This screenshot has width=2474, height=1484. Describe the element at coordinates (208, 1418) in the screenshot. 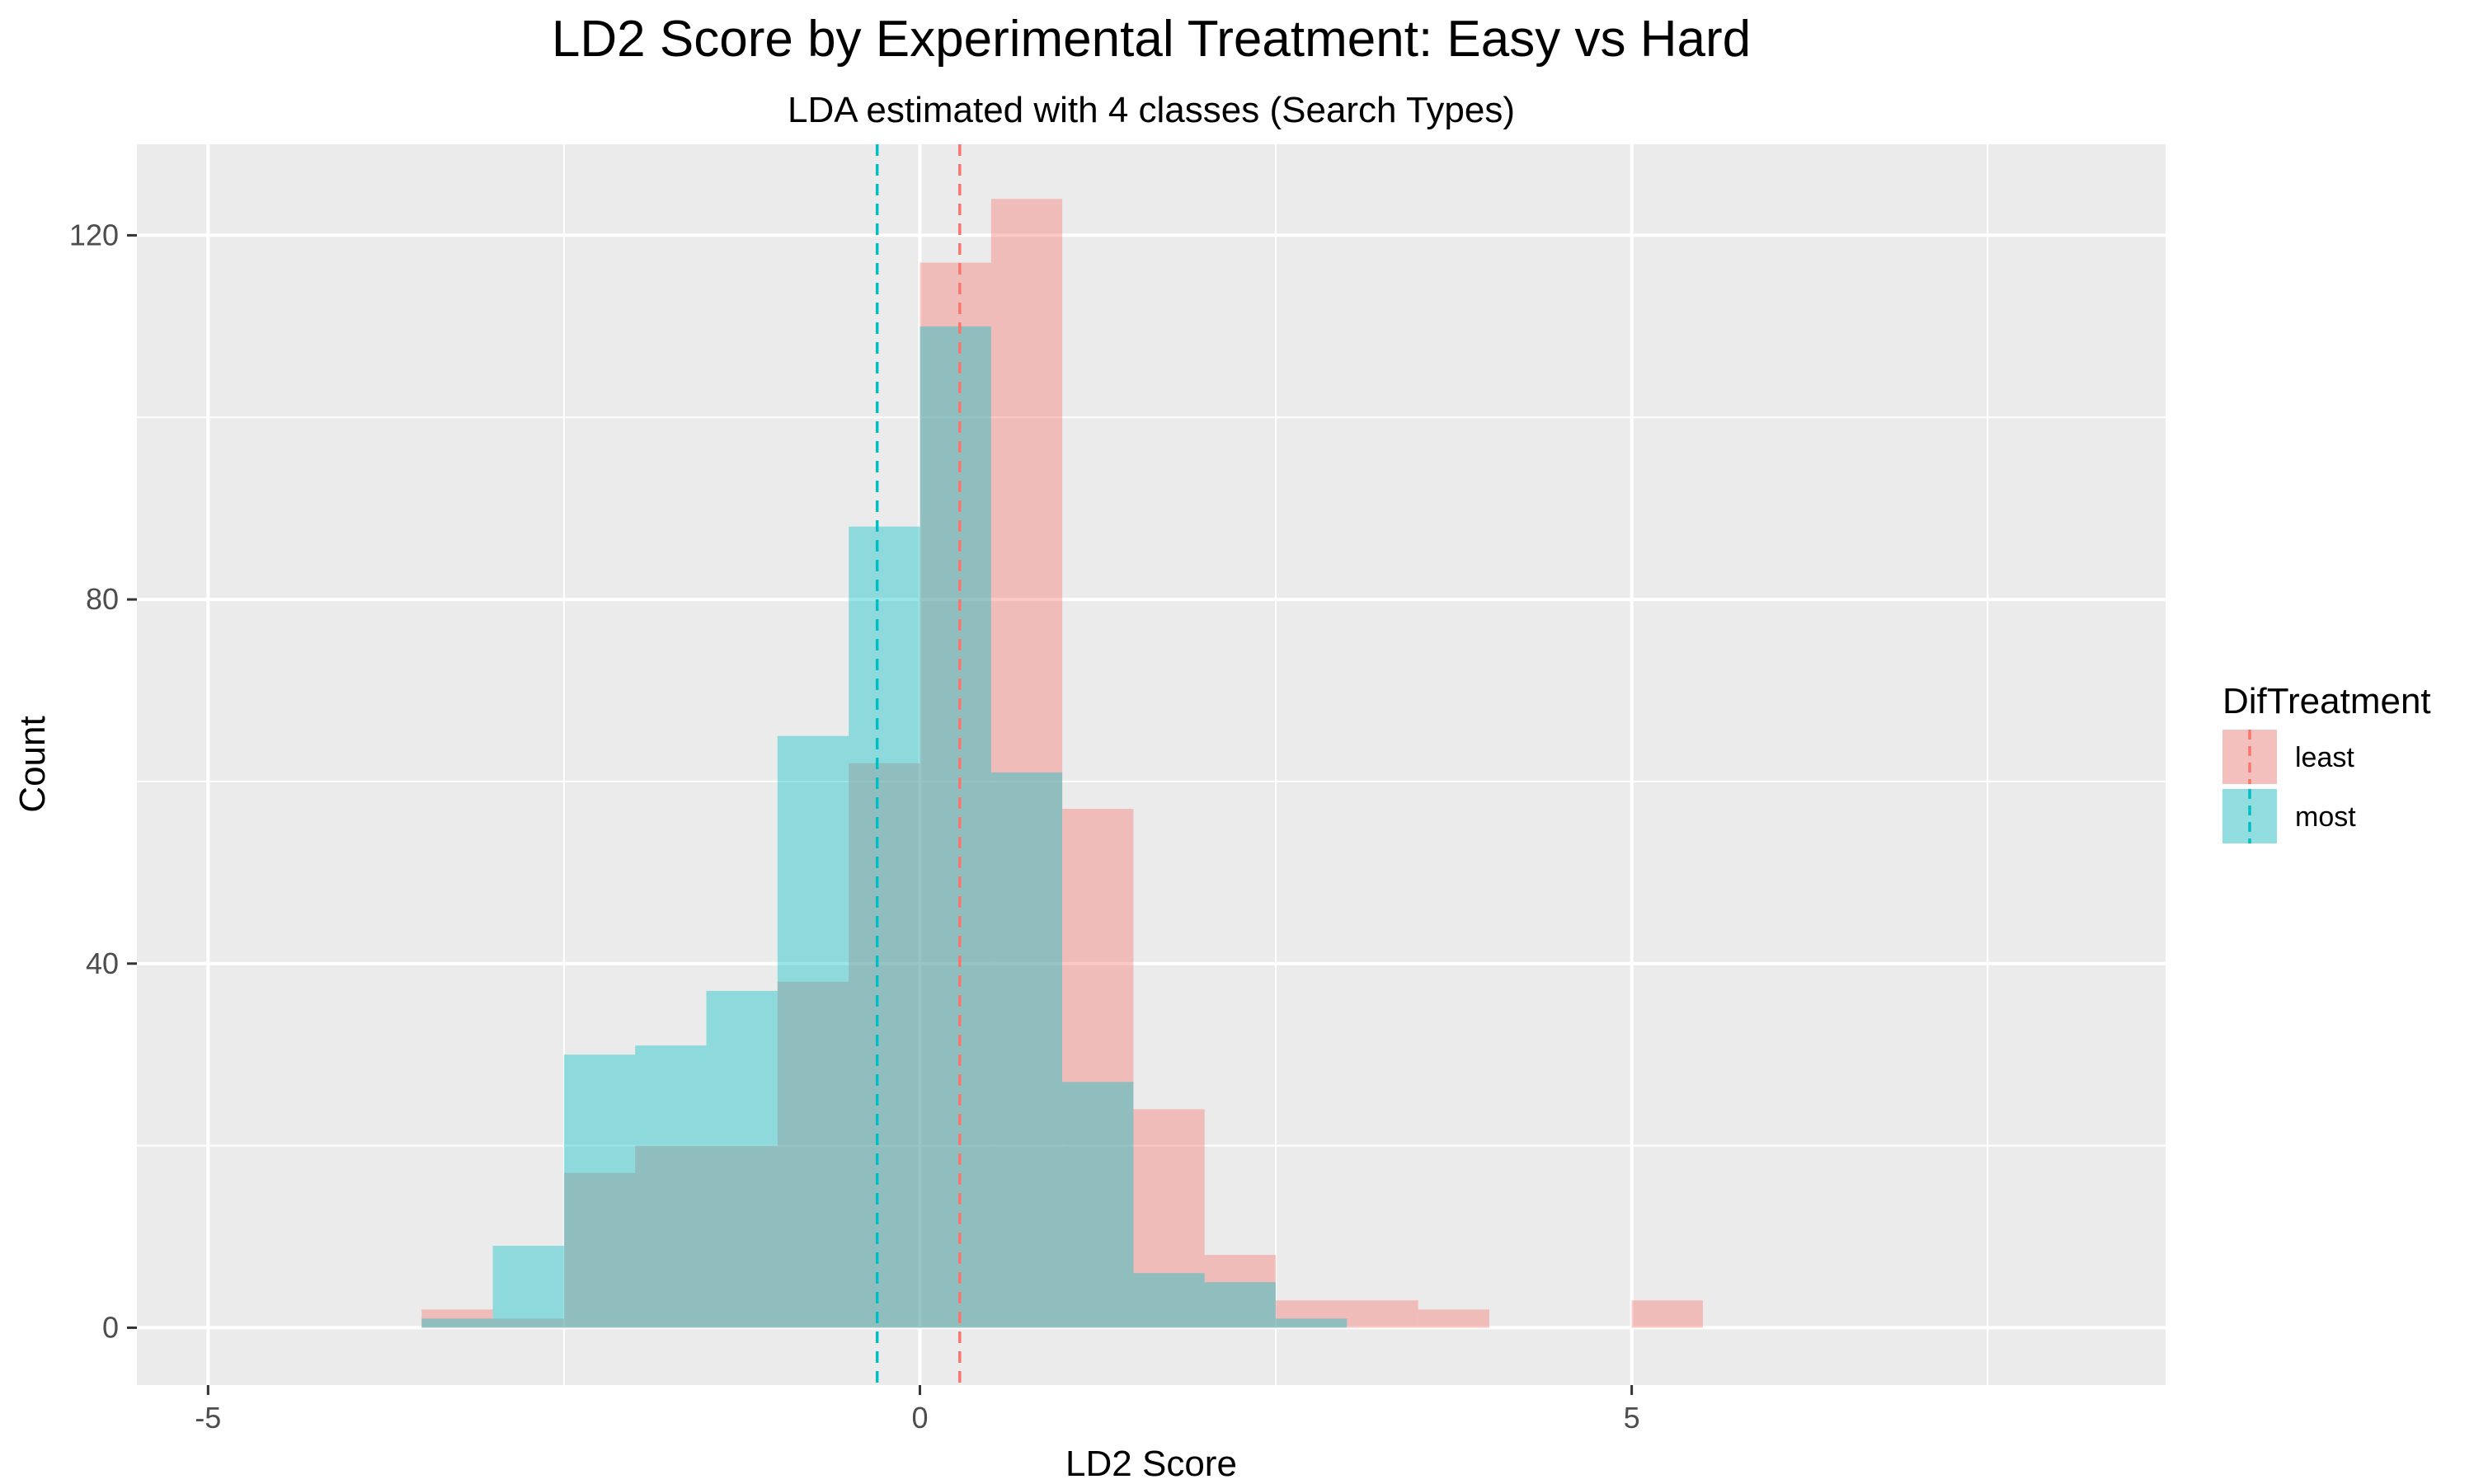

I see `x-tick-label: -5` at that location.